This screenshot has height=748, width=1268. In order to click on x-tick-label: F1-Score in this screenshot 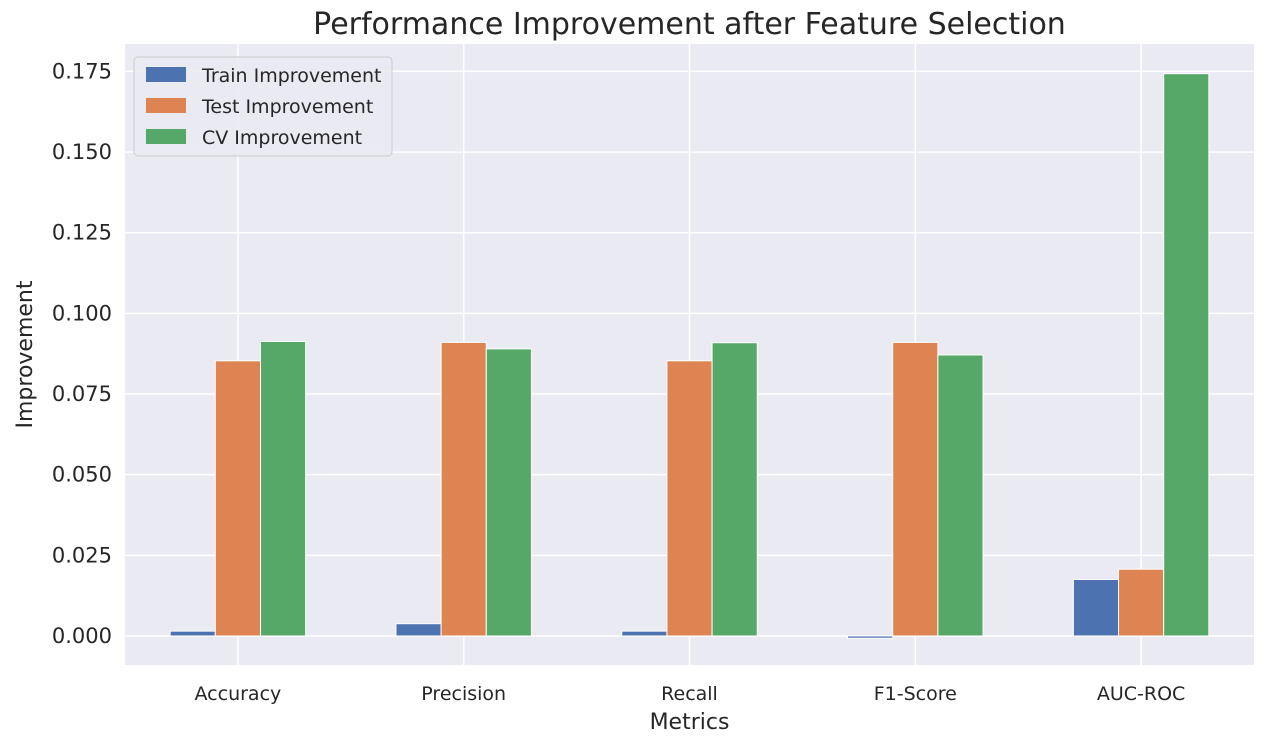, I will do `click(915, 694)`.